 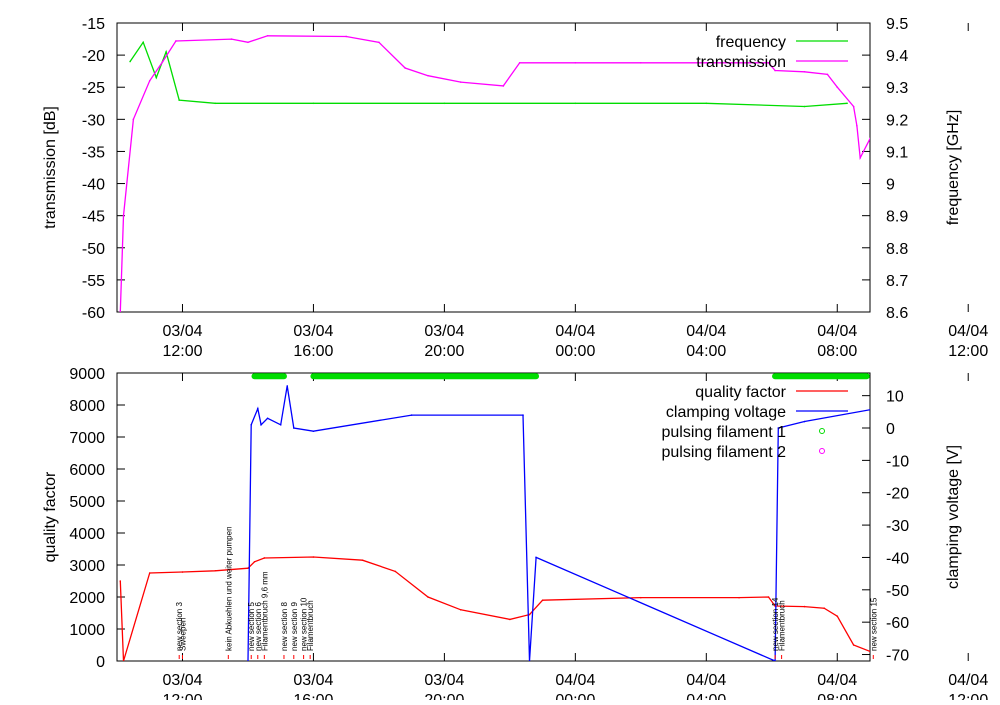 I want to click on annotation-label: new section 10, so click(x=304, y=624).